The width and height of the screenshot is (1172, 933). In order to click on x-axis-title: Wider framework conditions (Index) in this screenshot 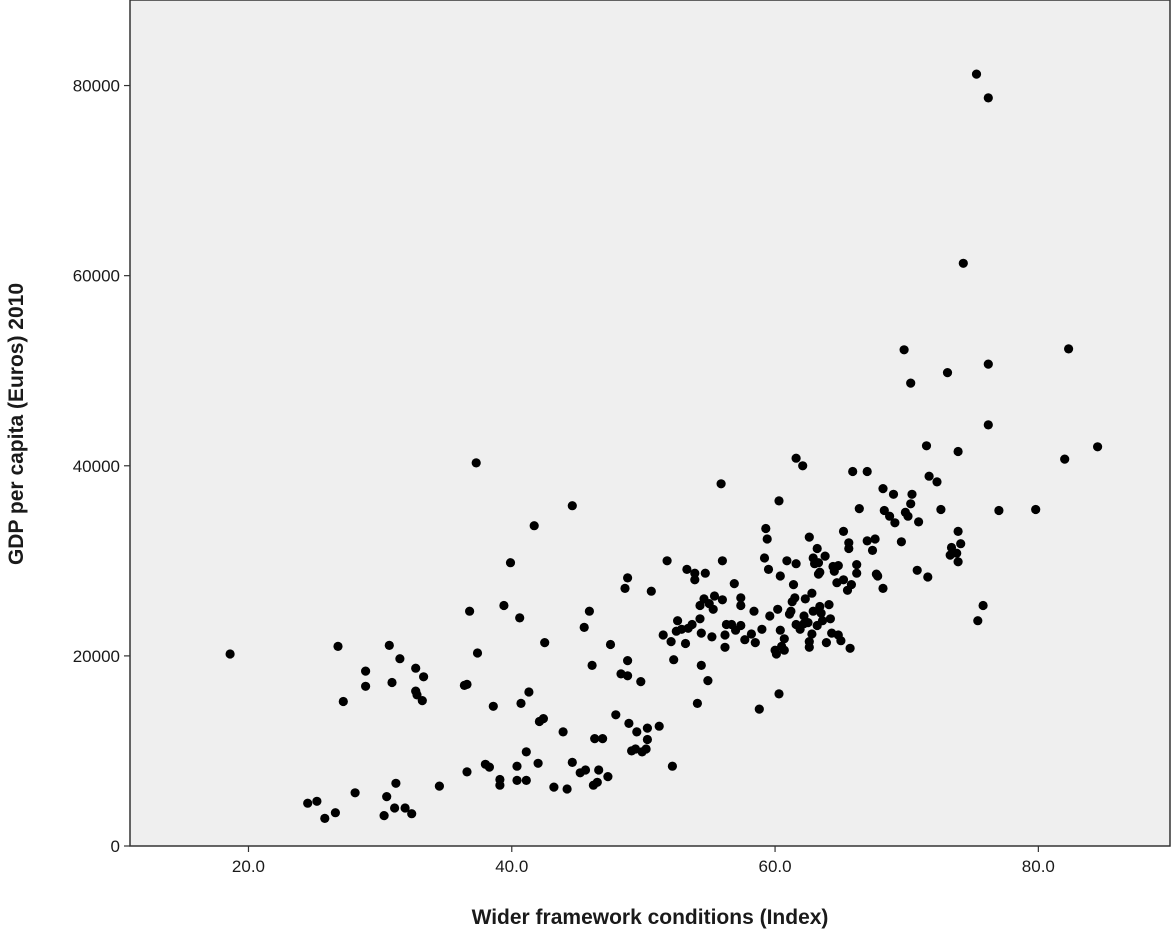, I will do `click(650, 917)`.